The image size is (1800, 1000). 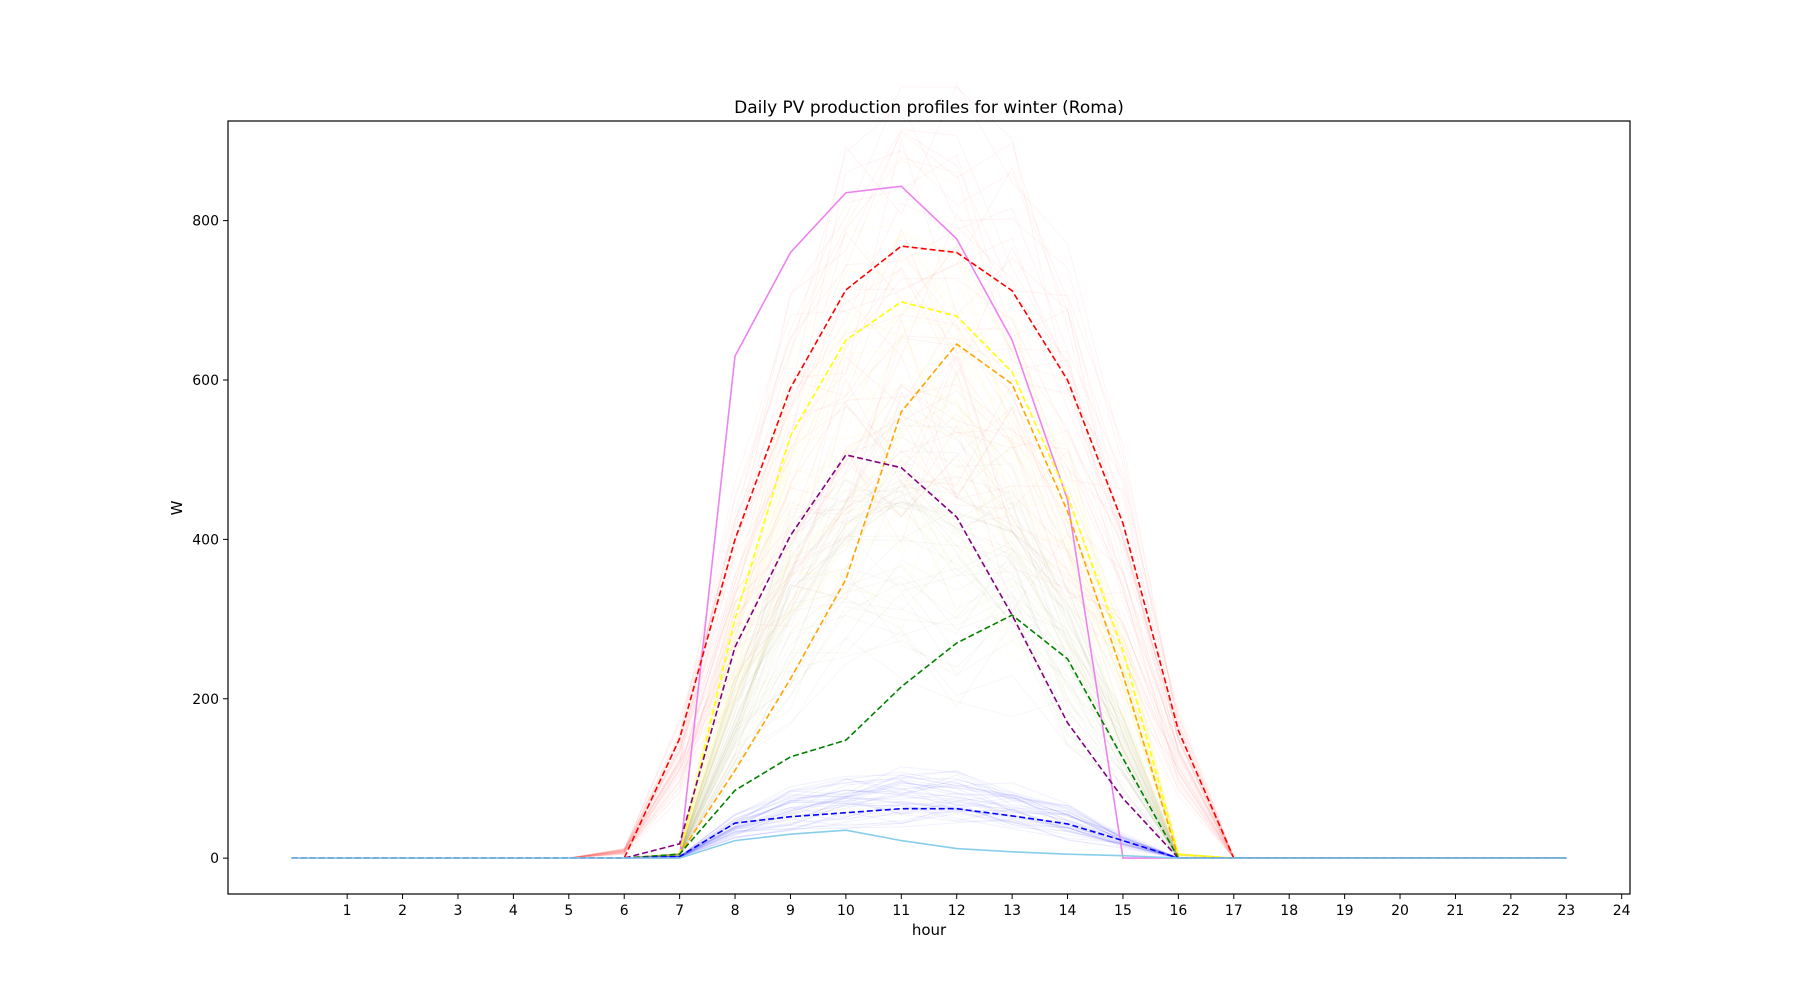 I want to click on x-tick-label: 6, so click(x=624, y=911).